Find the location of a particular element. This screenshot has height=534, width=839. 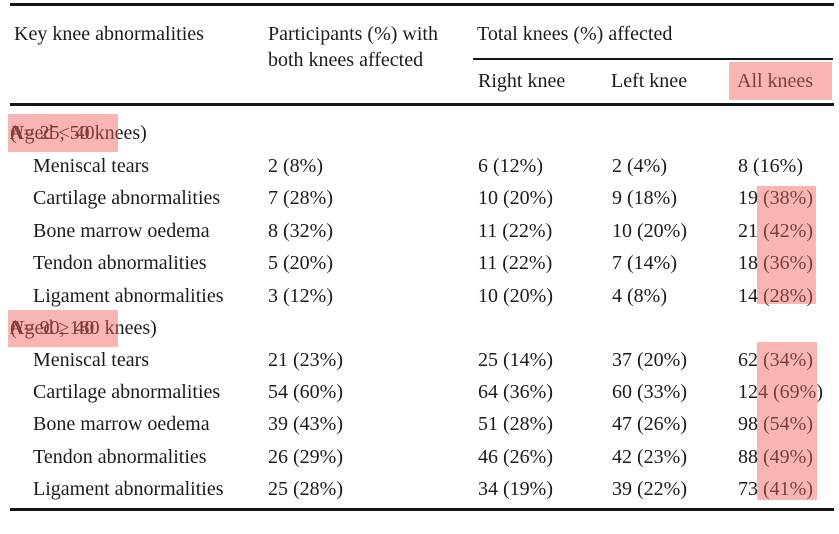

right-knee-cell: 25 (14%) is located at coordinates (515, 360).